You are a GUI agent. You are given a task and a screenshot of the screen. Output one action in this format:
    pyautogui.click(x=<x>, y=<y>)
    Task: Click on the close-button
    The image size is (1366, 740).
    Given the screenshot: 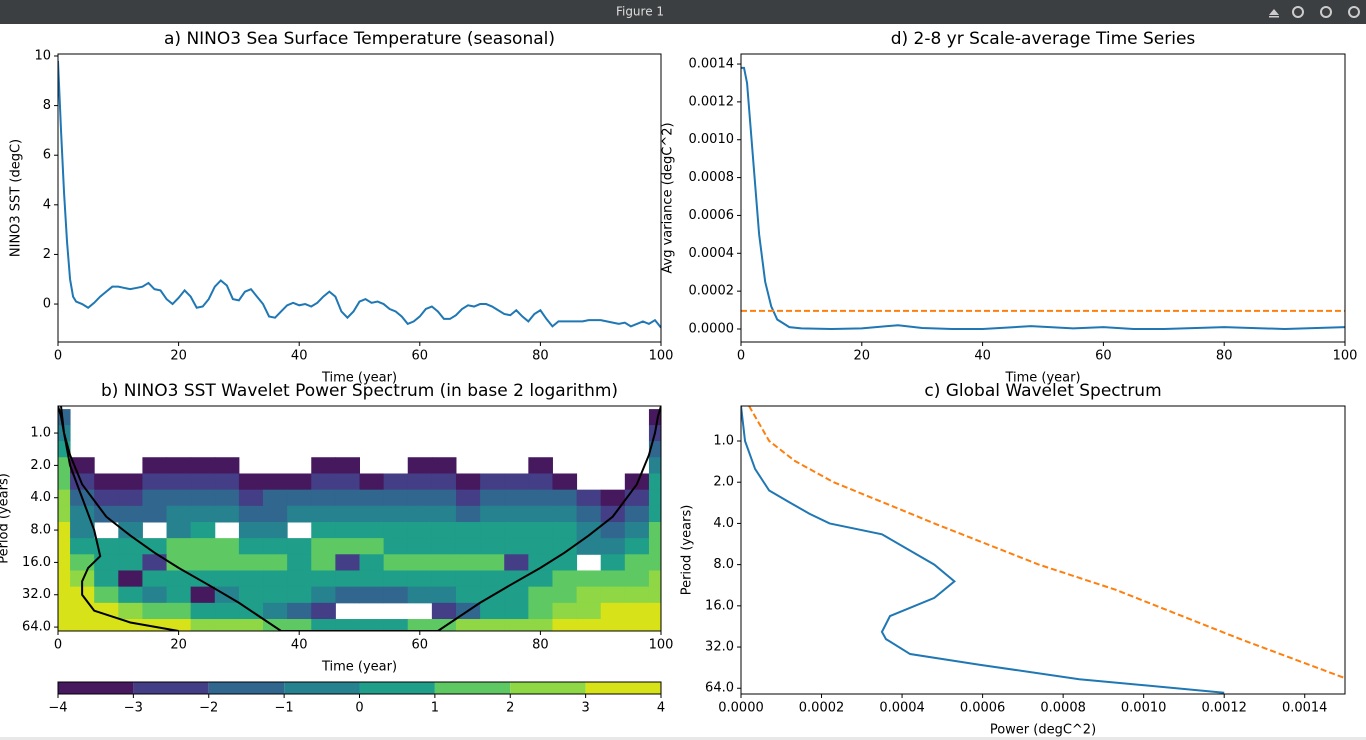 What is the action you would take?
    pyautogui.click(x=1354, y=12)
    